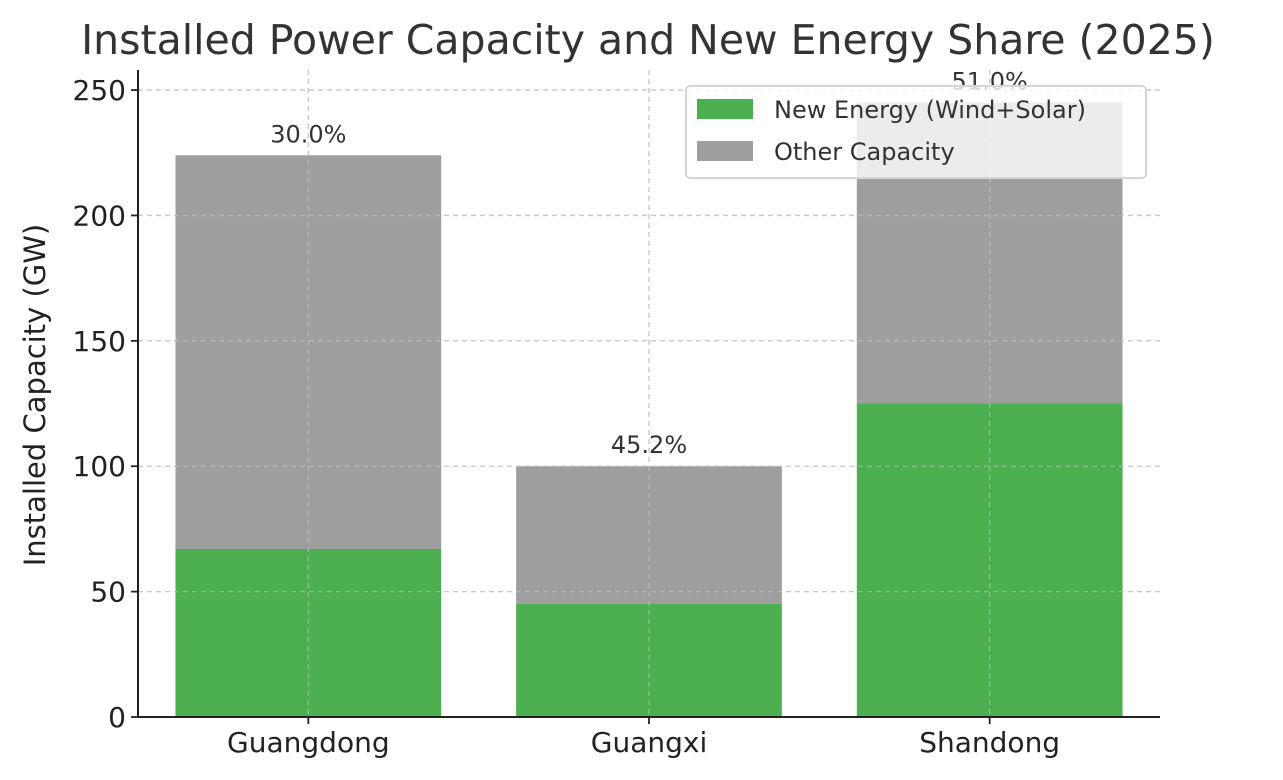 This screenshot has width=1283, height=780. I want to click on y-tick-label-1: 50, so click(108, 592).